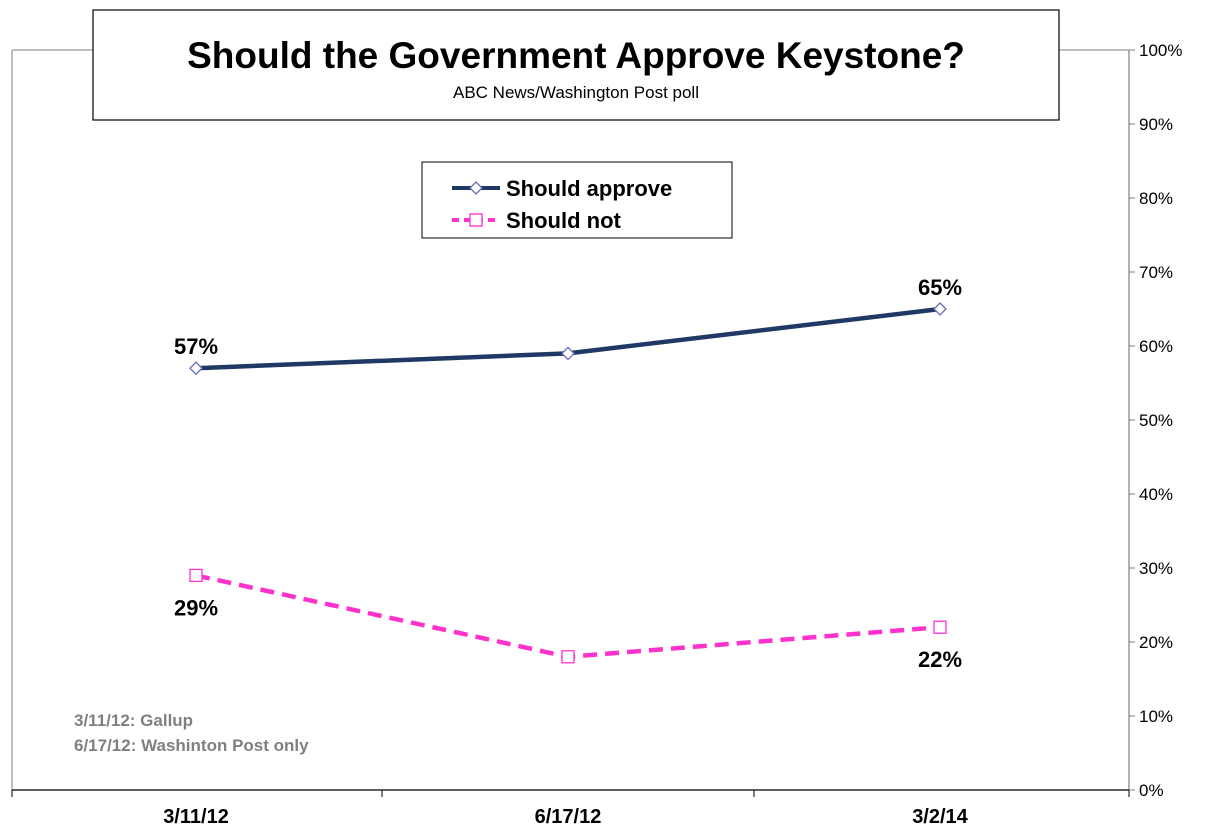 The width and height of the screenshot is (1212, 836). I want to click on chart-title: Should the Government Approve Keystone?, so click(576, 55).